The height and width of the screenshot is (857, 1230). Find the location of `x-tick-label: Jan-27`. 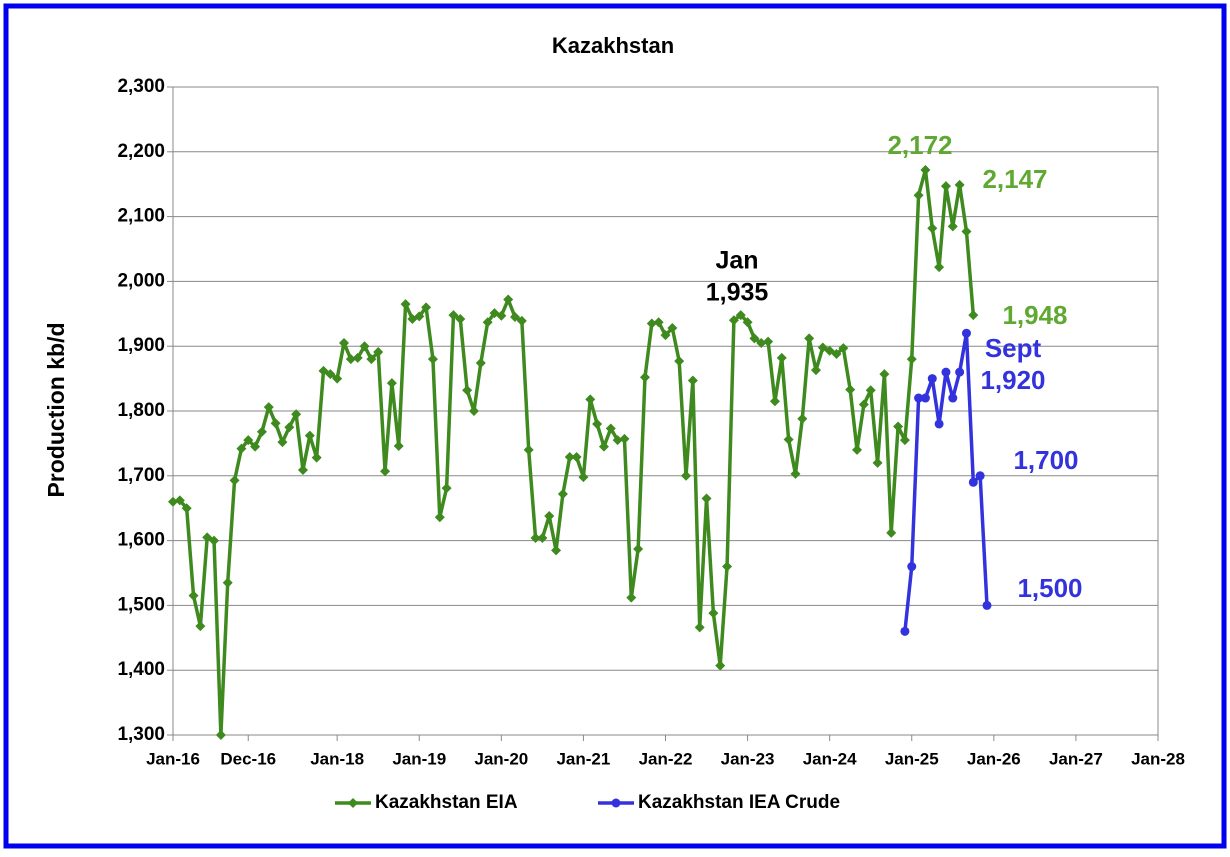

x-tick-label: Jan-27 is located at coordinates (1076, 758).